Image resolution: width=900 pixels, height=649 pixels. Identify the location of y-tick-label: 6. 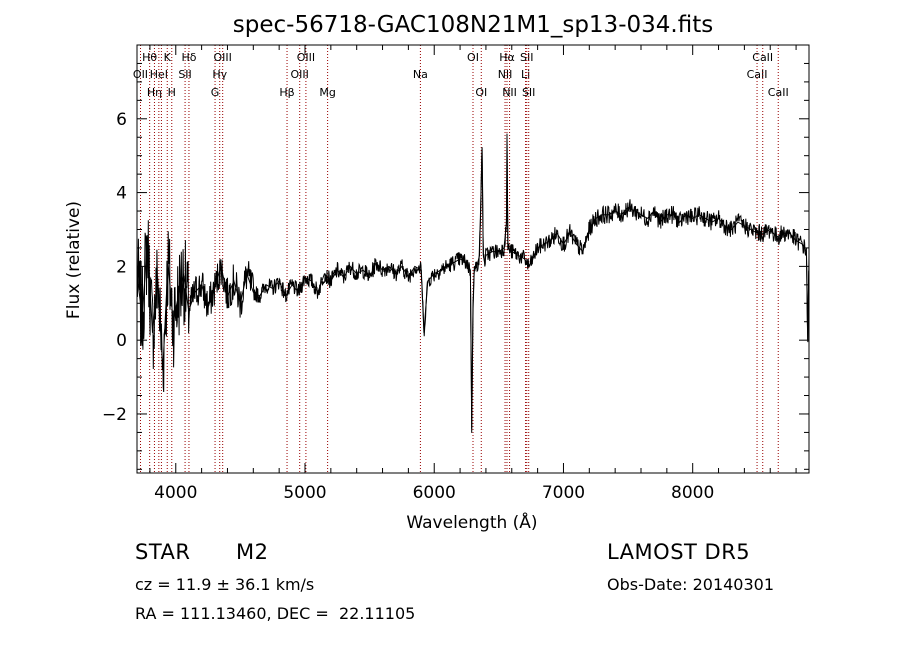
(121, 120).